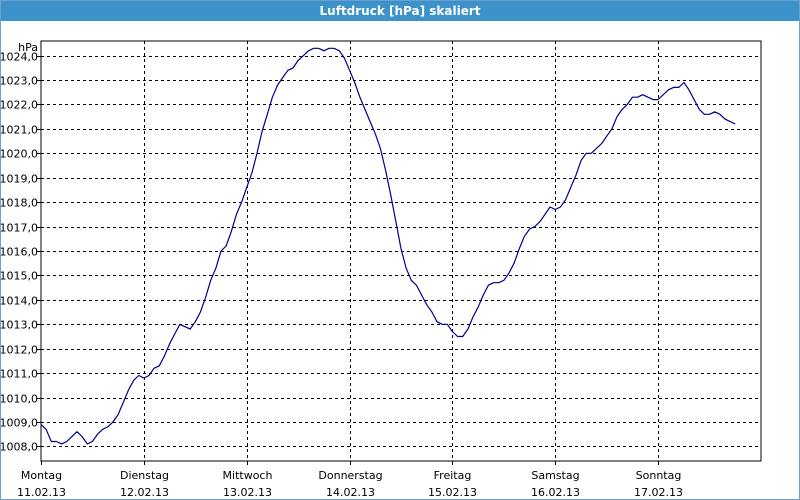 The height and width of the screenshot is (500, 800). I want to click on x-tick-date-label: 13.02.13, so click(247, 492).